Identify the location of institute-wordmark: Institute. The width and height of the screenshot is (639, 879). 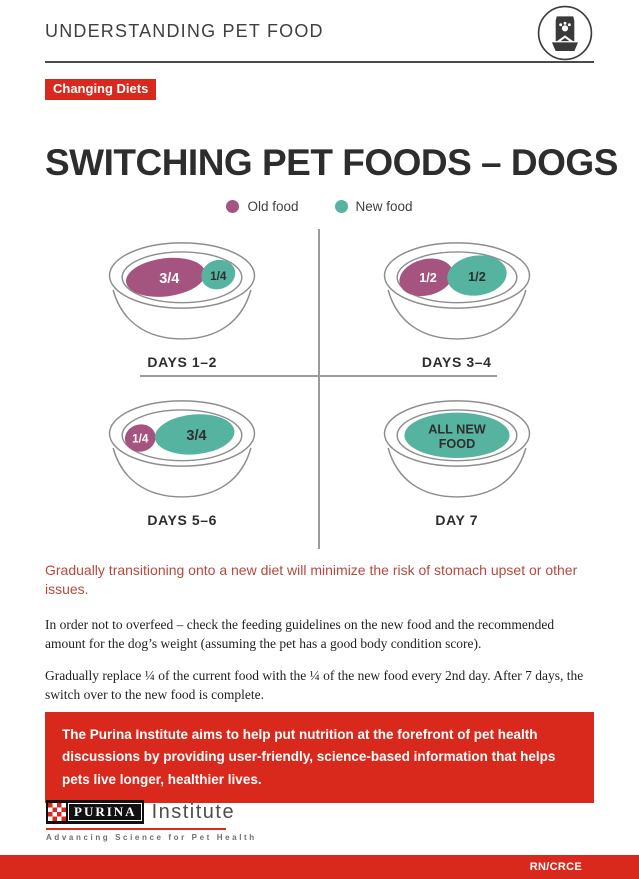
(193, 811).